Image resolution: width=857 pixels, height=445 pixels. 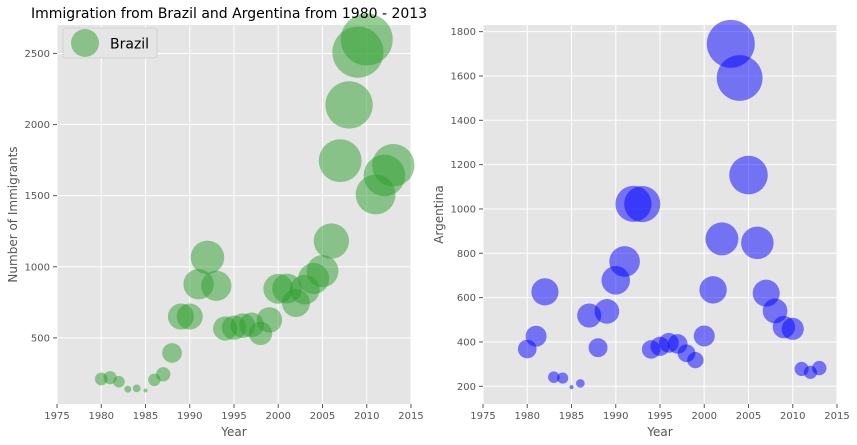 I want to click on y-tick-label: 600, so click(x=466, y=298).